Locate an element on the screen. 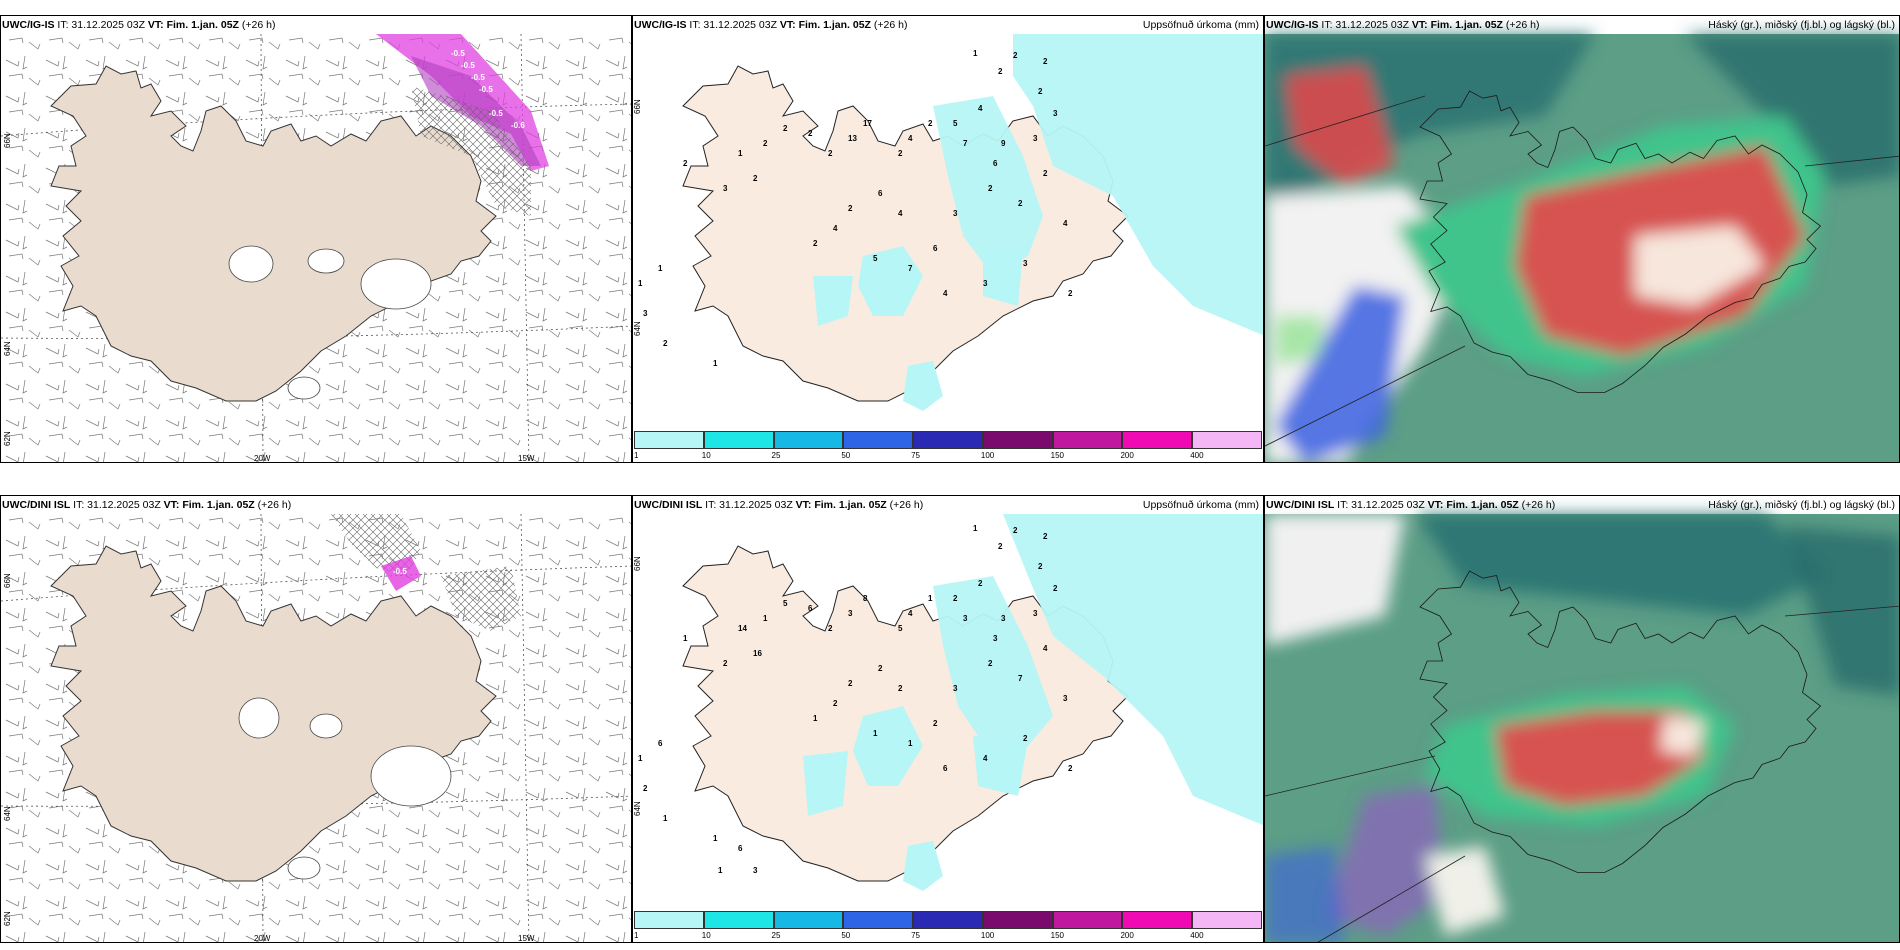 This screenshot has width=1900, height=950. lon-label: 15W is located at coordinates (526, 938).